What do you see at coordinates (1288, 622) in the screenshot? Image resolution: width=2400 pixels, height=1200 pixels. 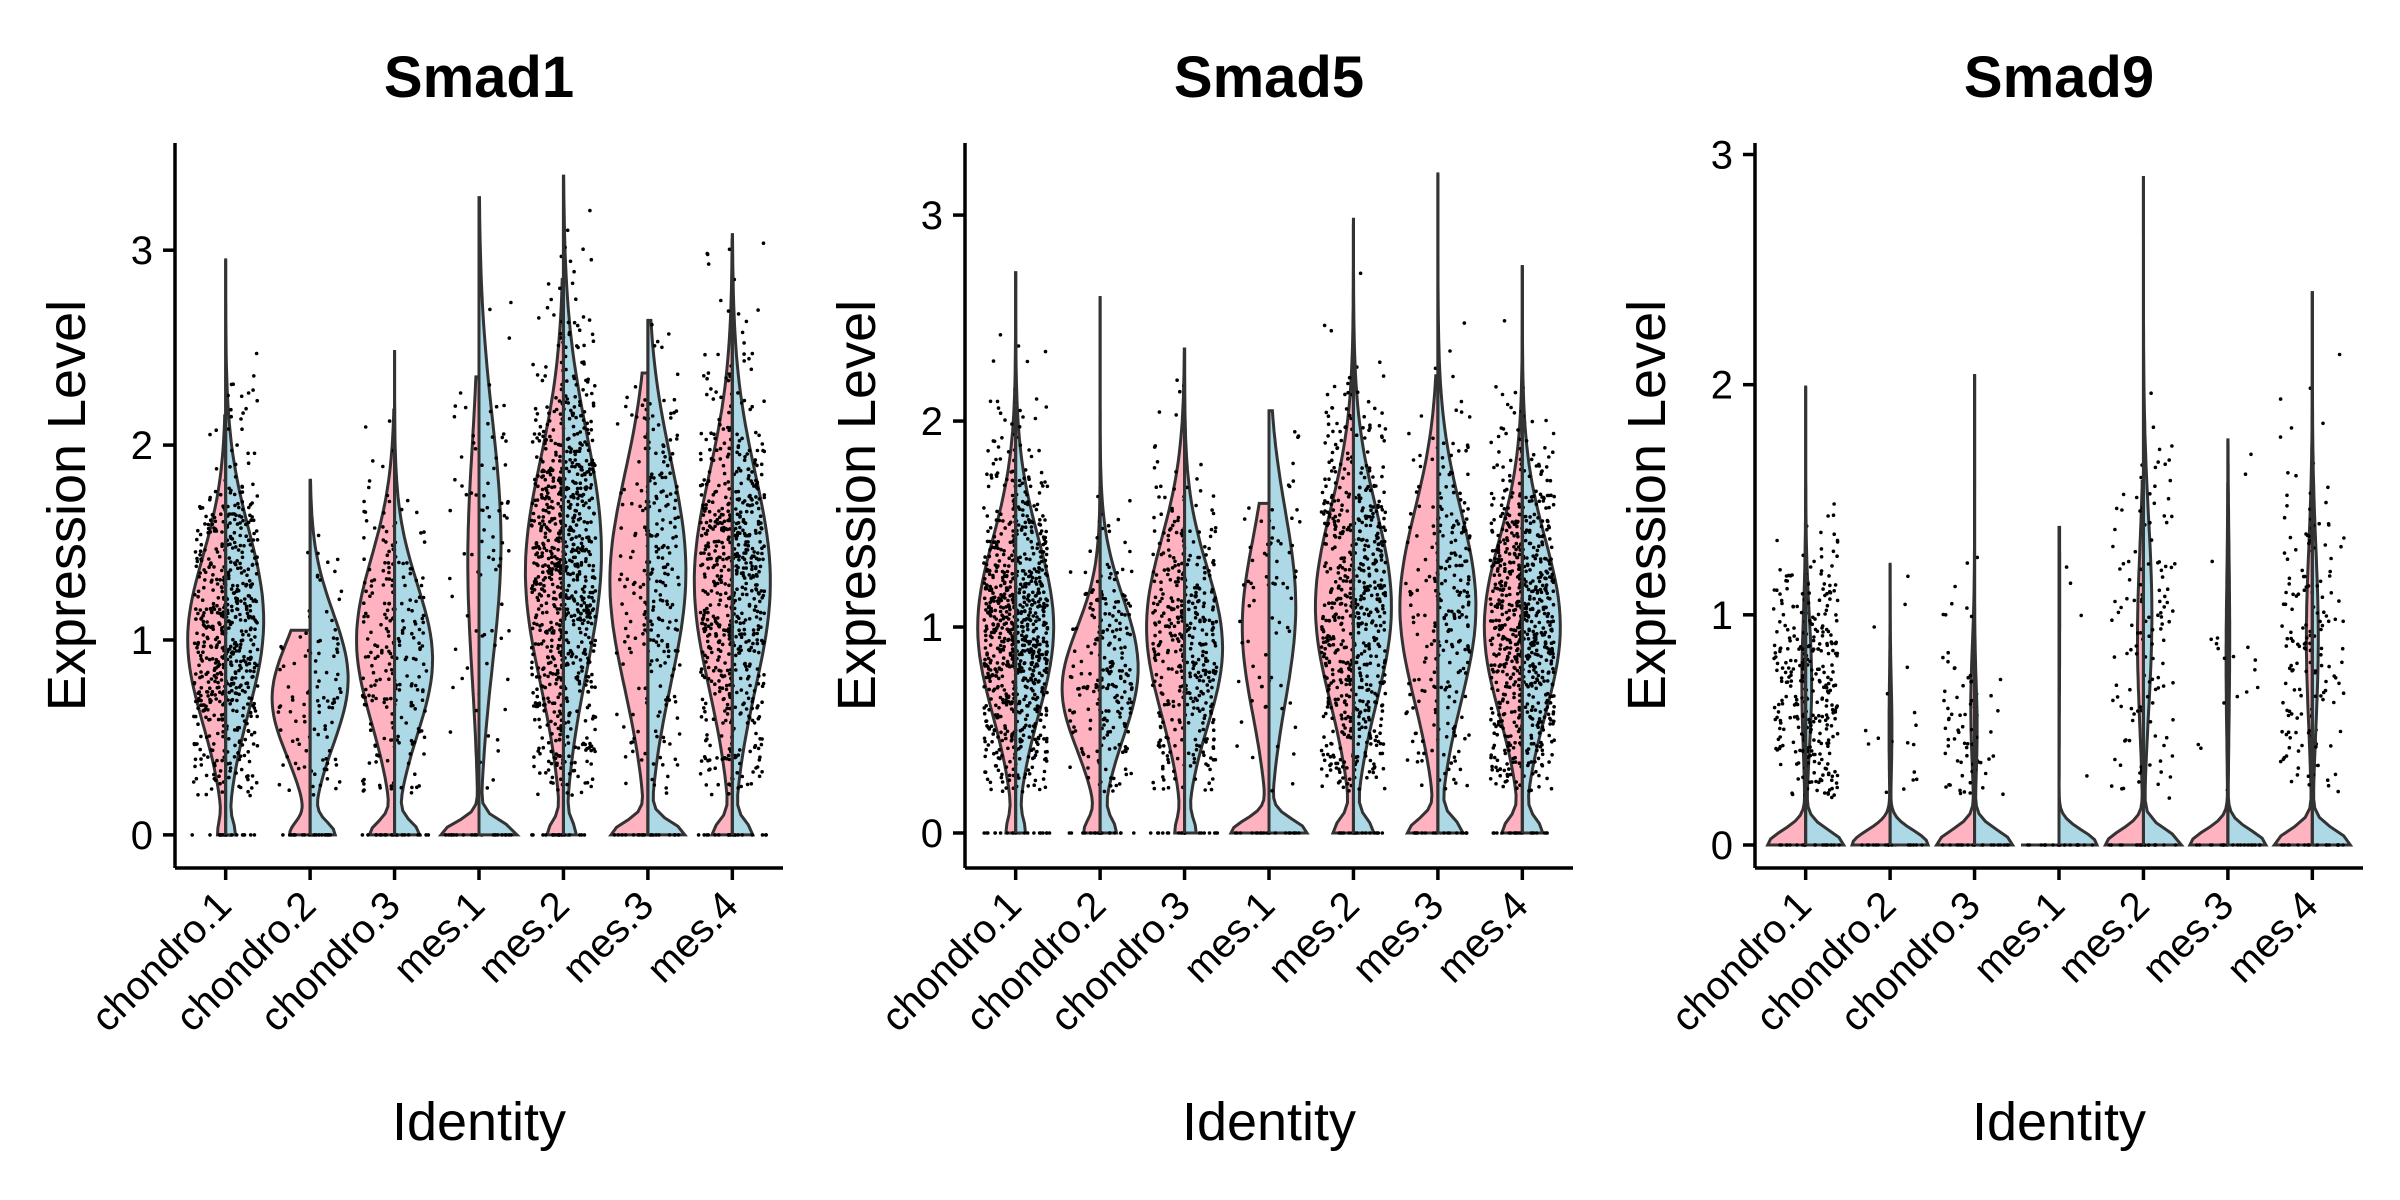 I see `violin-half-right` at bounding box center [1288, 622].